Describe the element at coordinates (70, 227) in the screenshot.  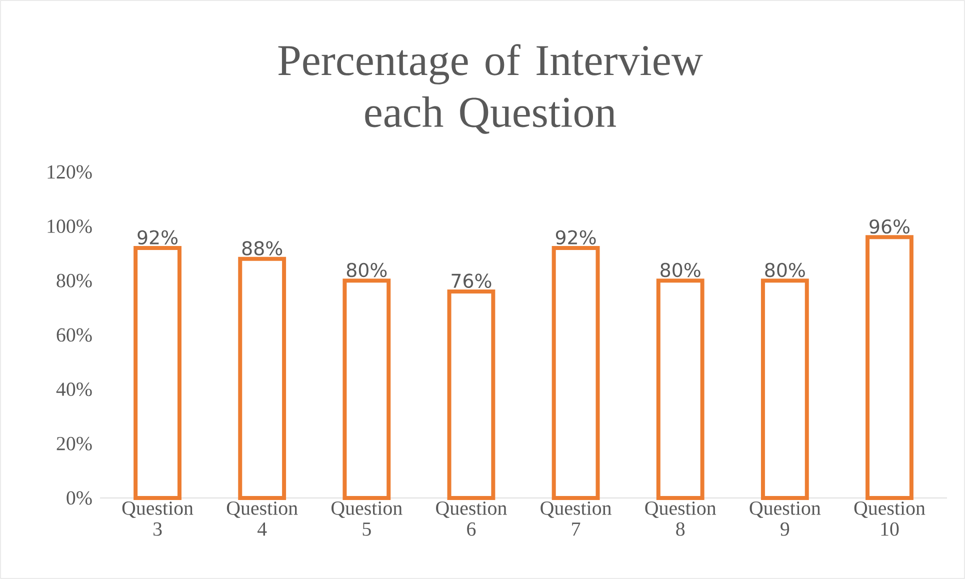
I see `y-tick-label: 100%` at that location.